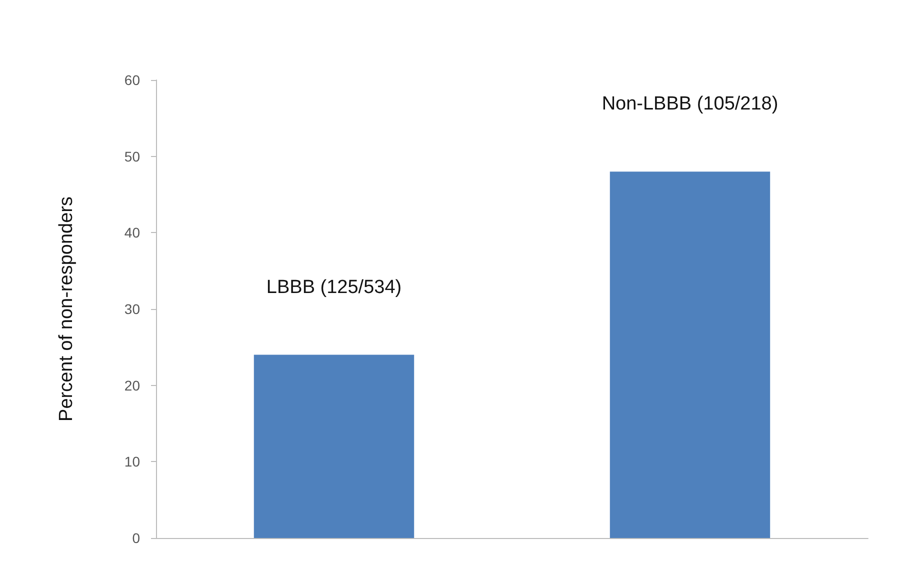 The height and width of the screenshot is (578, 919). What do you see at coordinates (132, 462) in the screenshot?
I see `y-tick-label: 10` at bounding box center [132, 462].